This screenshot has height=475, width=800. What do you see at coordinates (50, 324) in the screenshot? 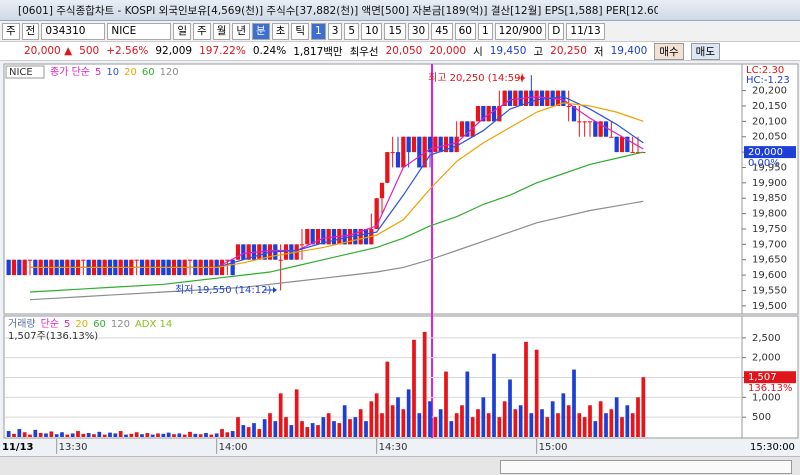
I see `legend-item: 단순` at bounding box center [50, 324].